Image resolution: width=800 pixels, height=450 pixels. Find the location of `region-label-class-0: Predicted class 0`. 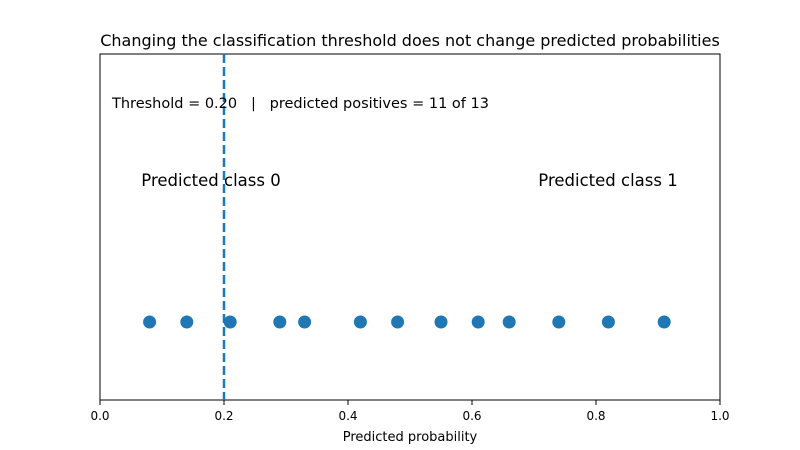

region-label-class-0: Predicted class 0 is located at coordinates (210, 180).